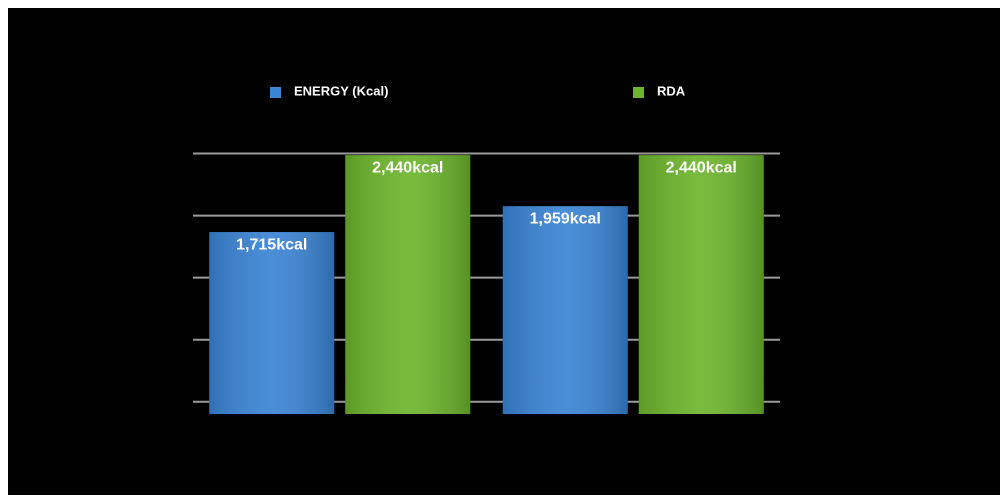 This screenshot has height=504, width=1003. Describe the element at coordinates (341, 90) in the screenshot. I see `legend-text: ENERGY (Kcal)` at that location.